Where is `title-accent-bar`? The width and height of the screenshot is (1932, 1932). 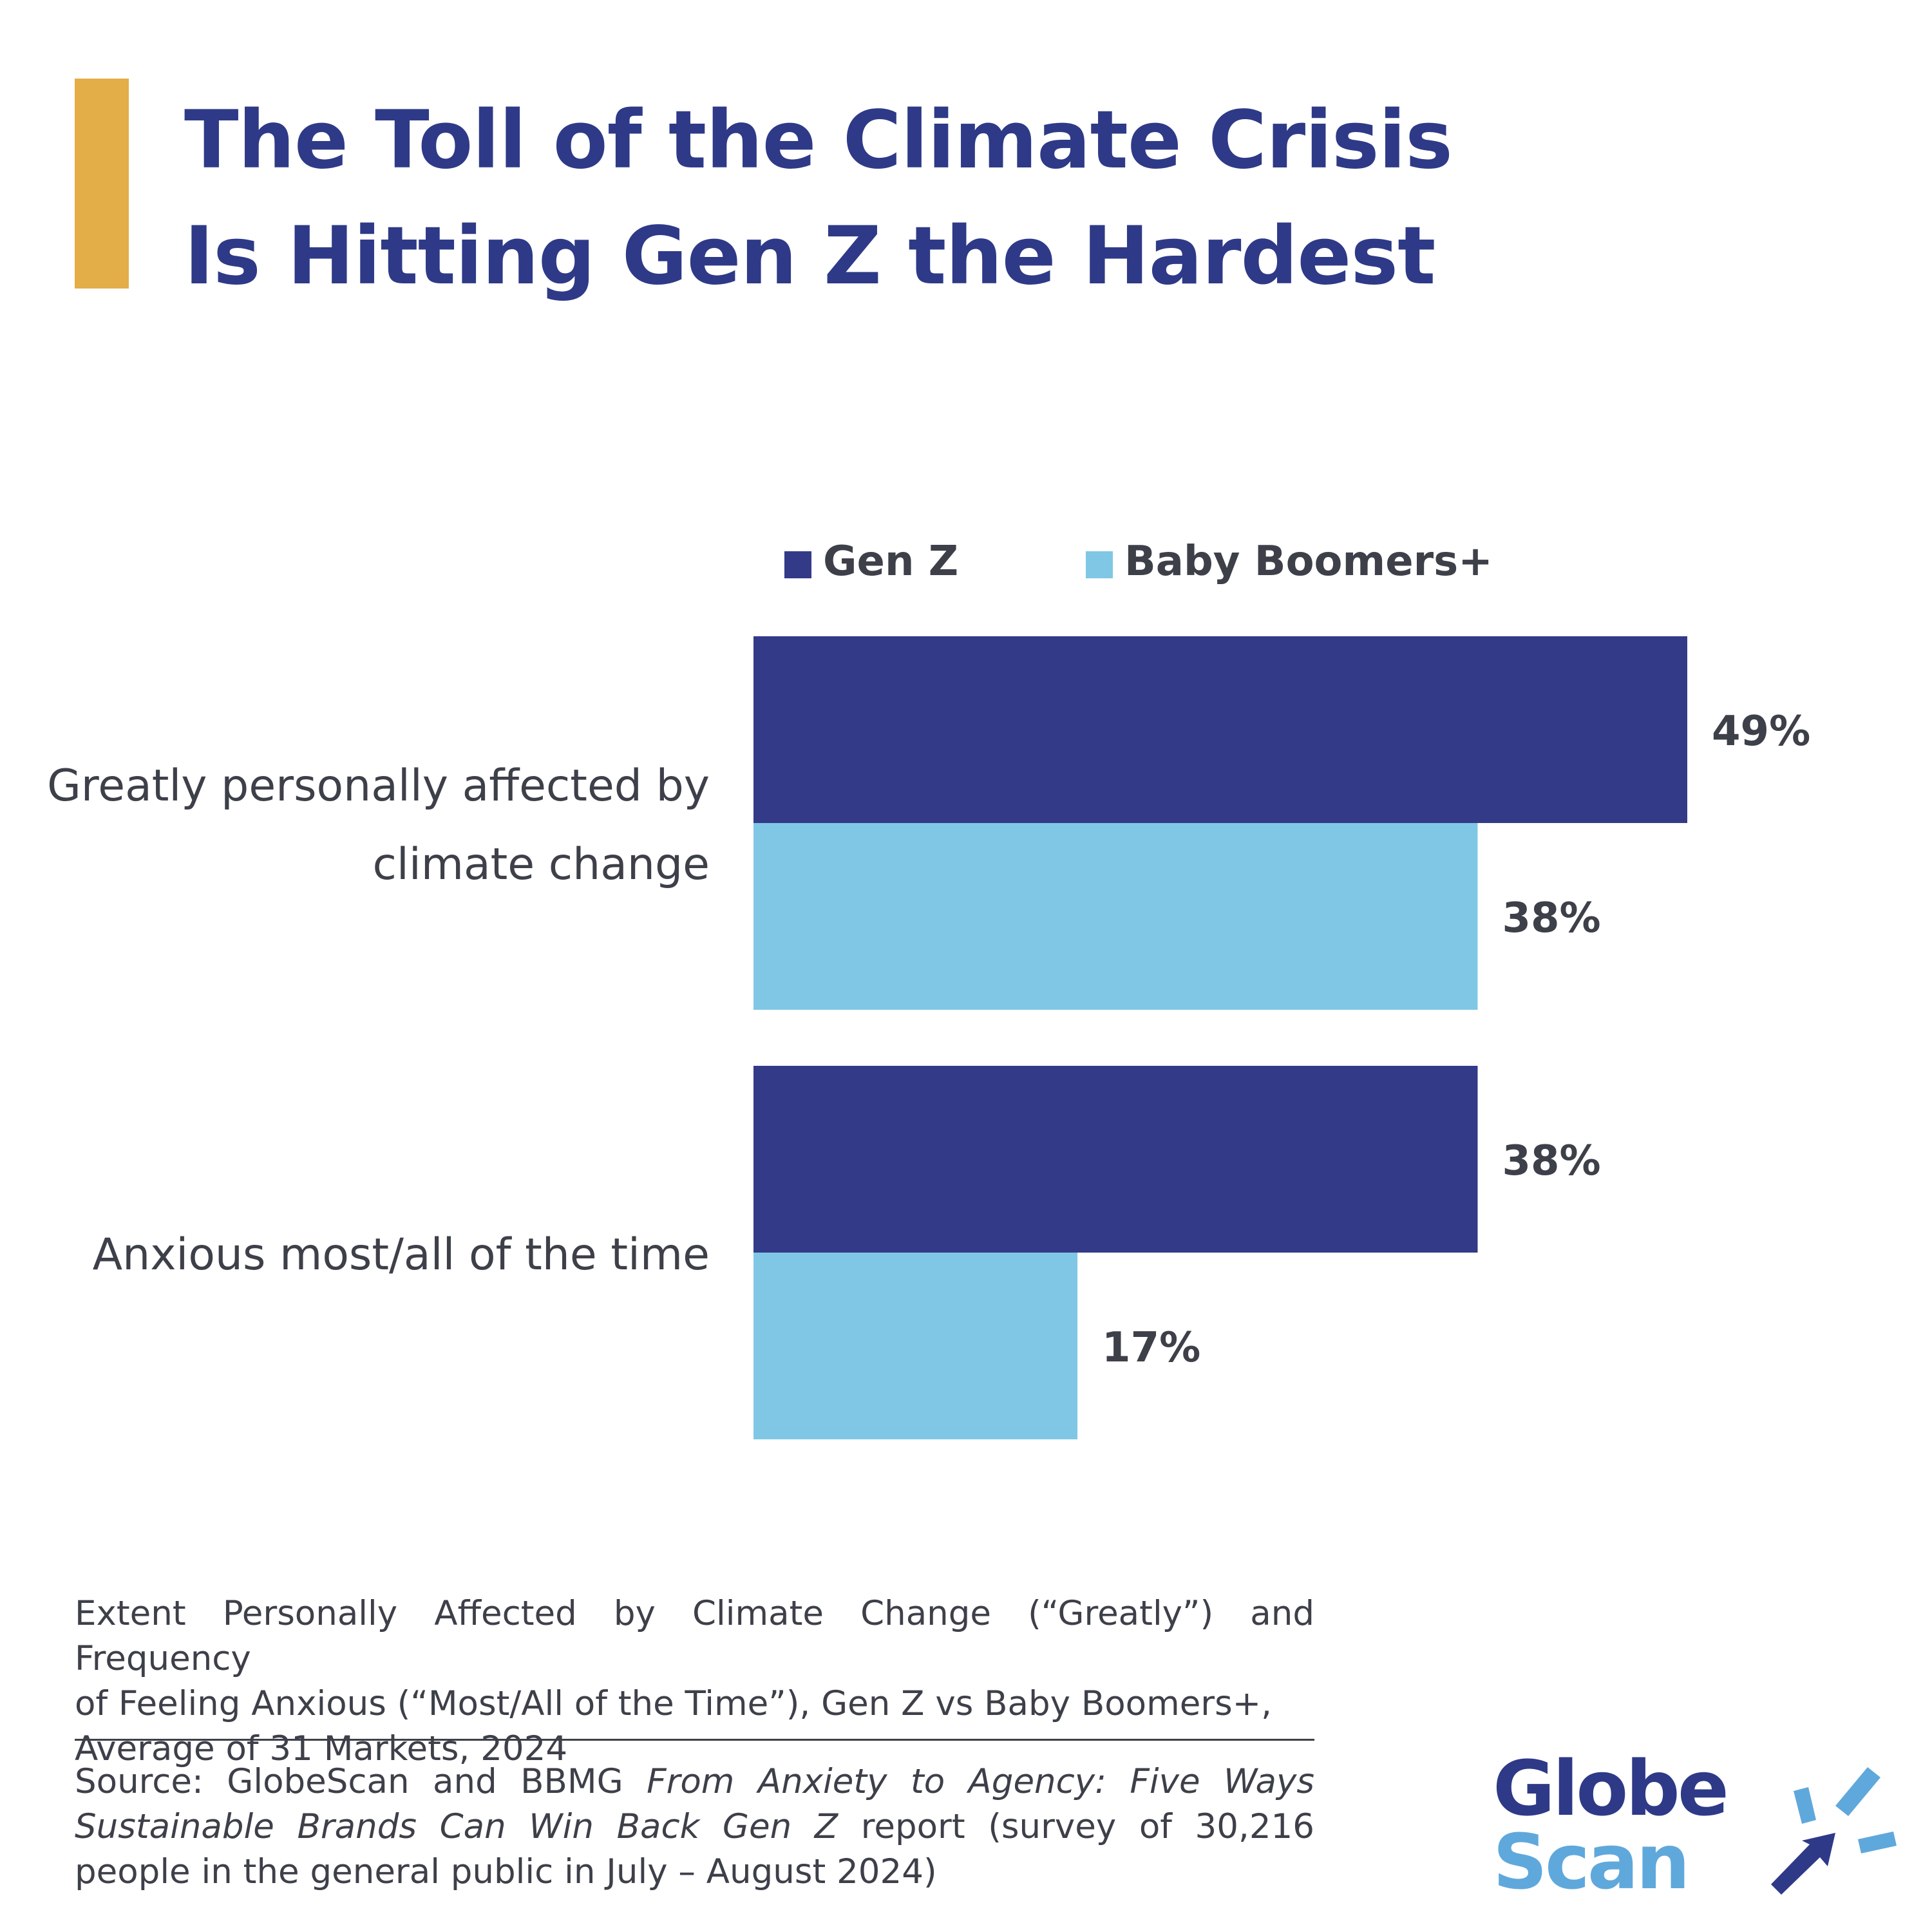 title-accent-bar is located at coordinates (102, 184).